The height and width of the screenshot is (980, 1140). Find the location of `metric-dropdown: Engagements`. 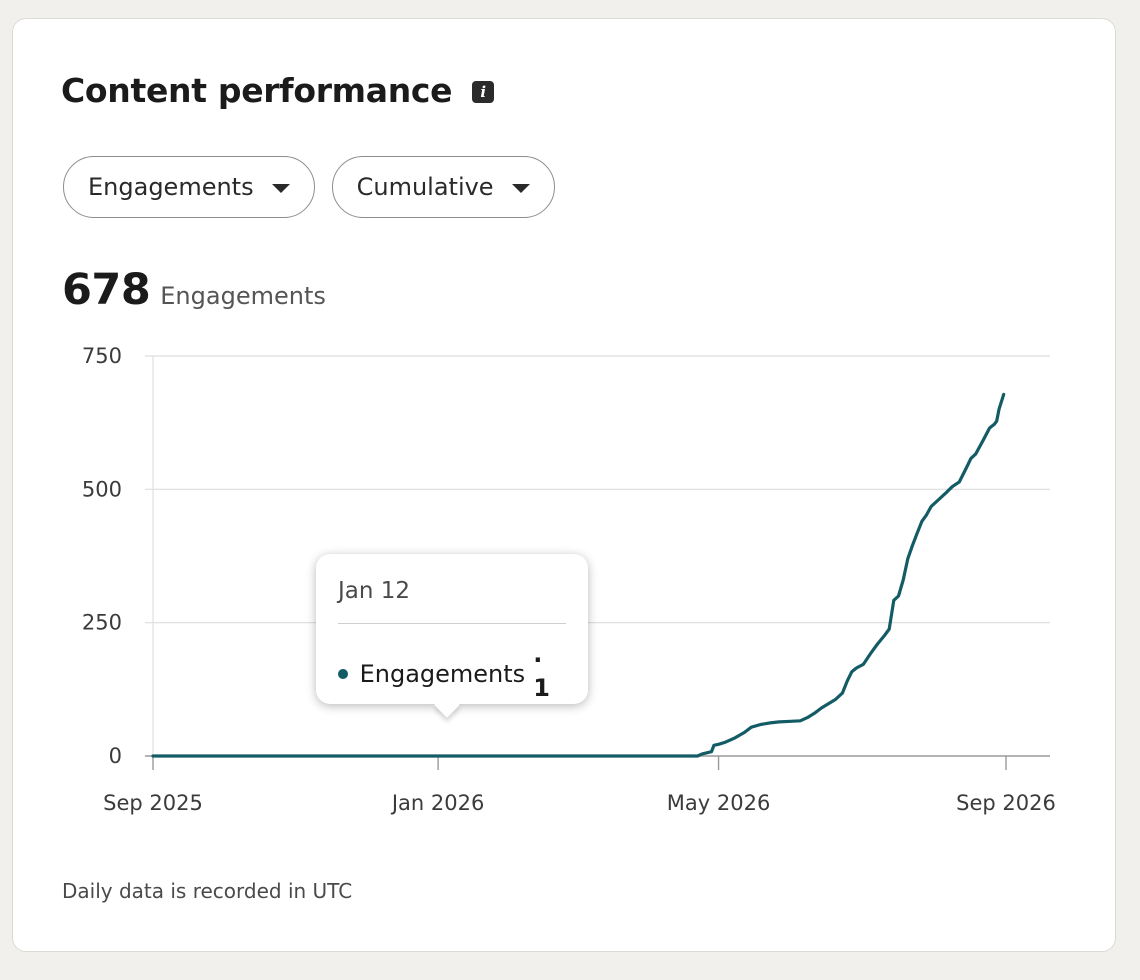

metric-dropdown: Engagements is located at coordinates (189, 187).